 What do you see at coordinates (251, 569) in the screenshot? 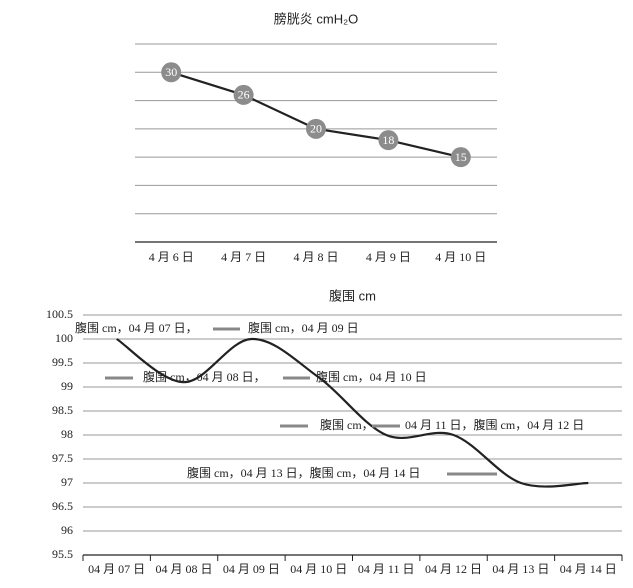
I see `x-tick-label: 04 月 09 日` at bounding box center [251, 569].